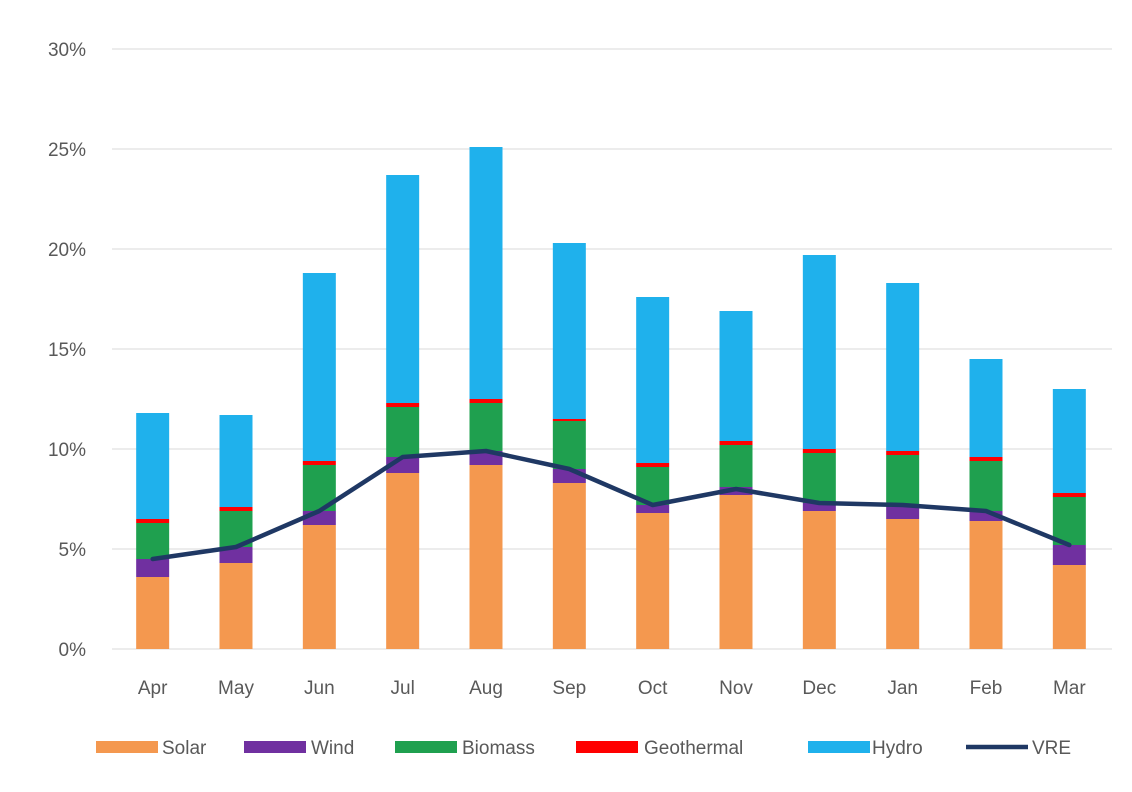 The width and height of the screenshot is (1132, 792). Describe the element at coordinates (569, 688) in the screenshot. I see `x-tick-label: Sep` at that location.